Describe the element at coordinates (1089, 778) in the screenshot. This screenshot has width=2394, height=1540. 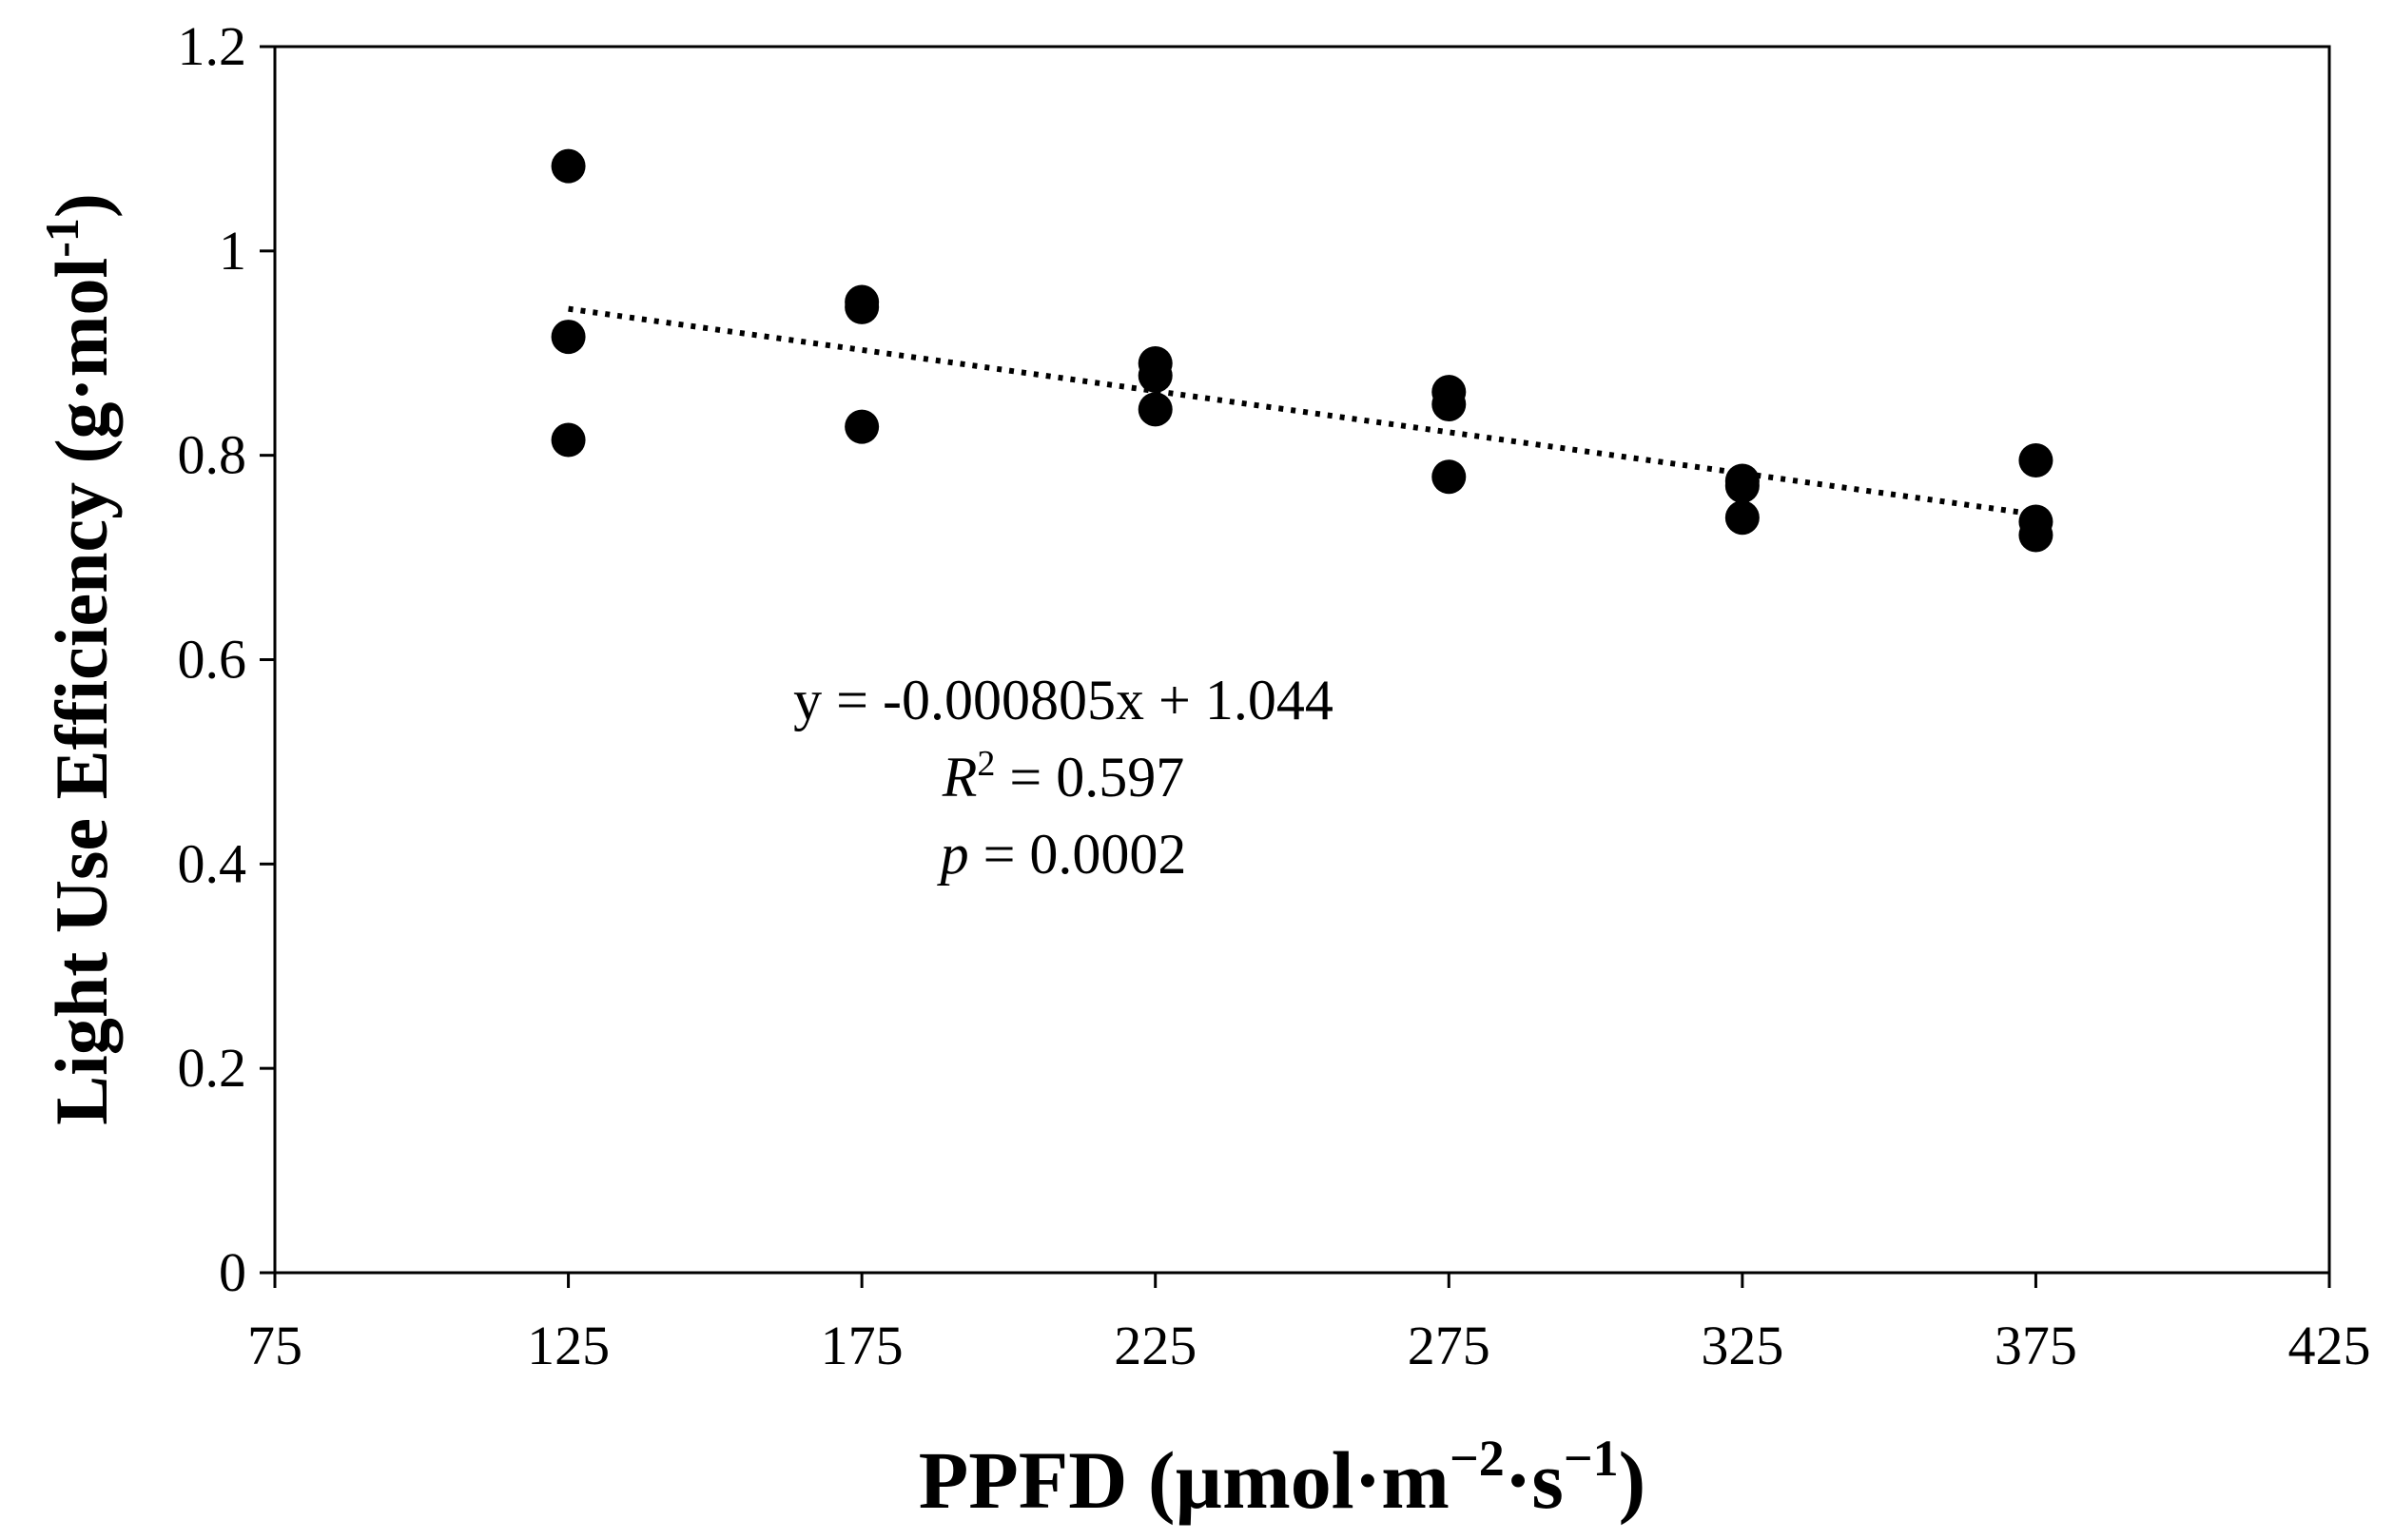
I see `r2-value: = 0.597` at that location.